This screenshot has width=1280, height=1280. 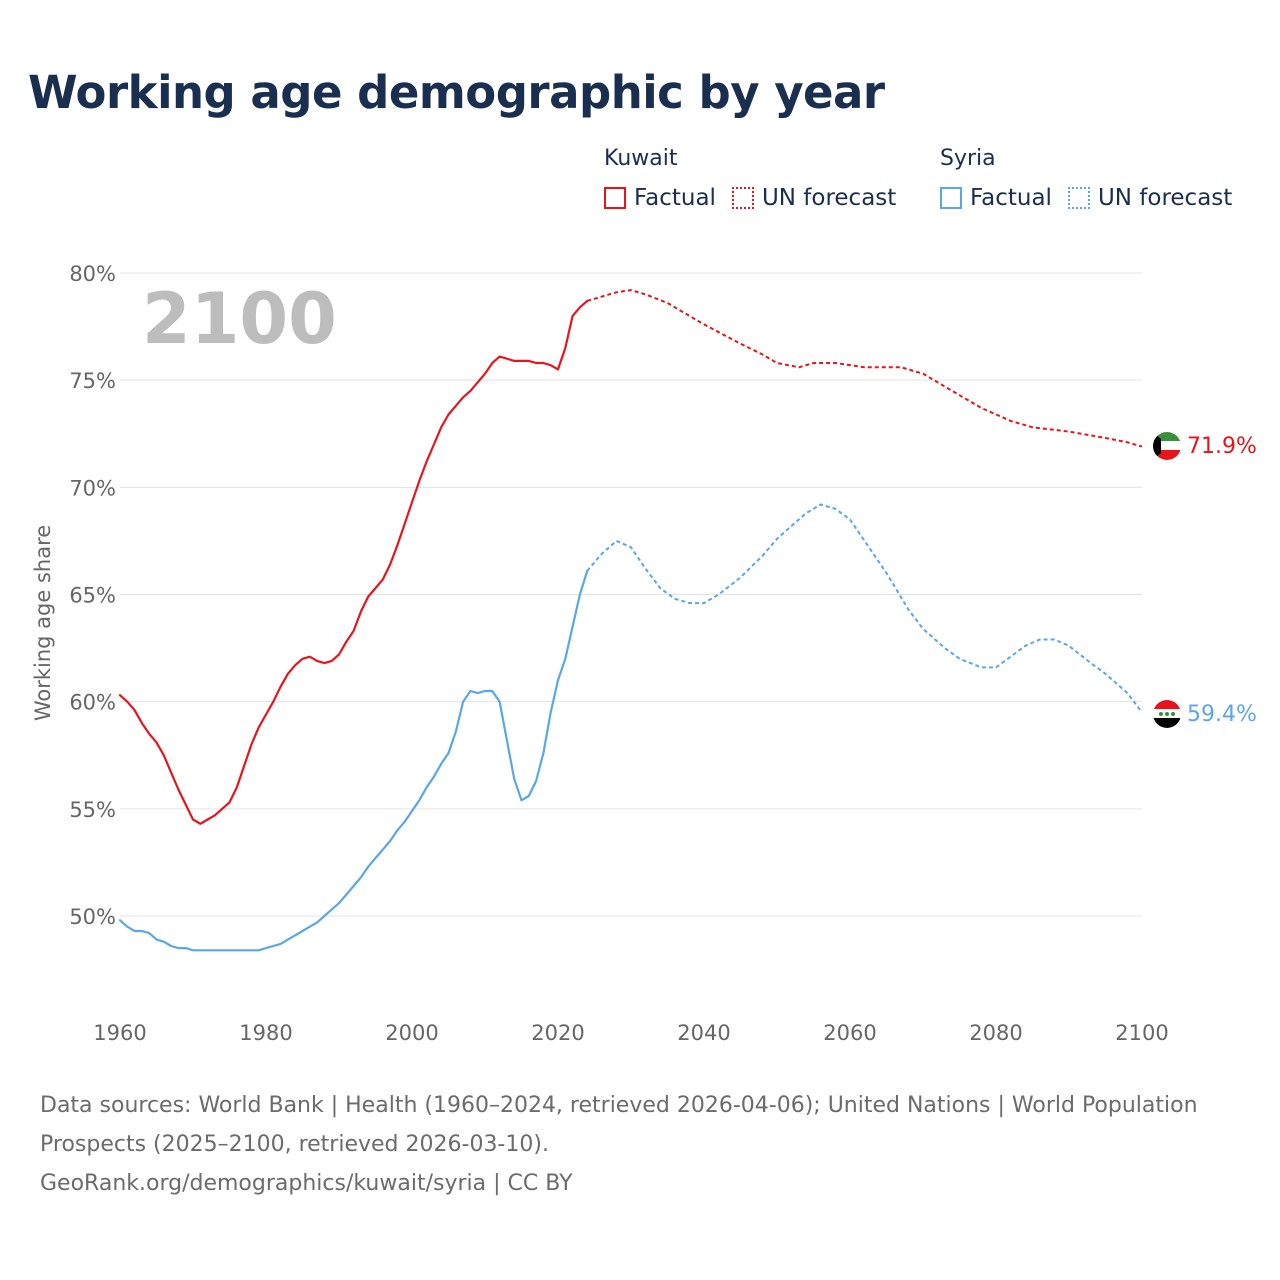 What do you see at coordinates (864, 608) in the screenshot?
I see `syria-forecast-line` at bounding box center [864, 608].